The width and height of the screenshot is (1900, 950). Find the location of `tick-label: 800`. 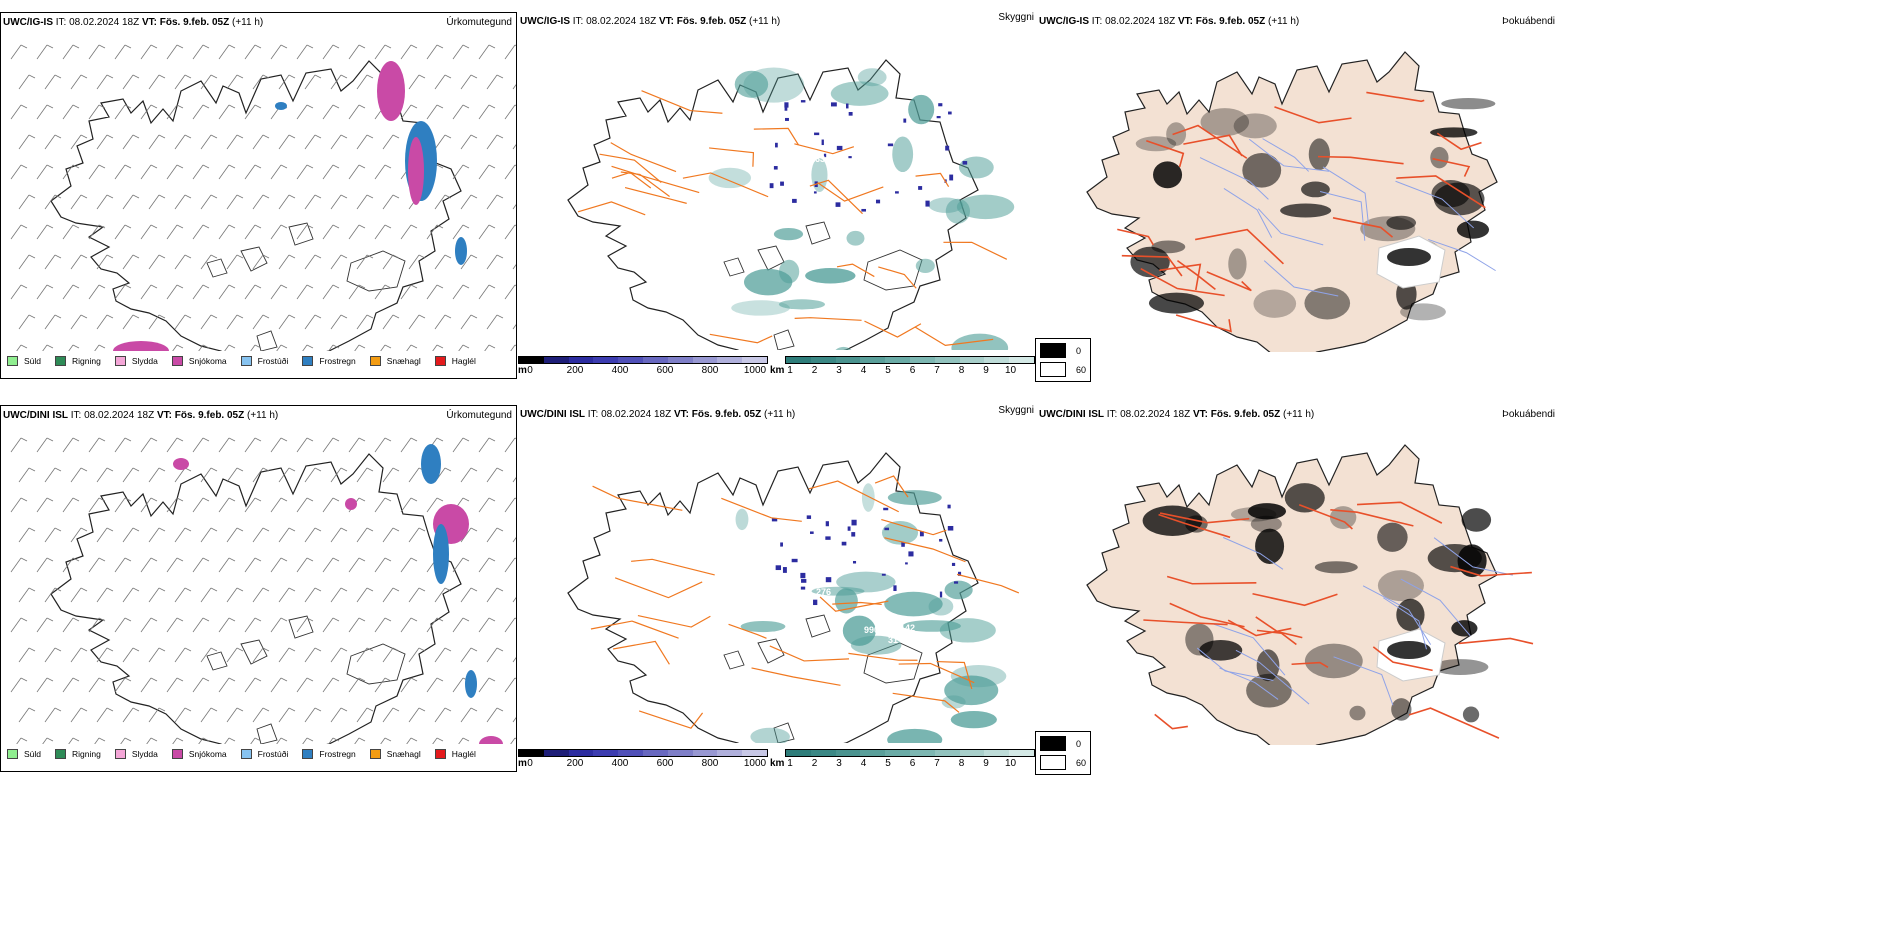

tick-label: 800 is located at coordinates (710, 763).